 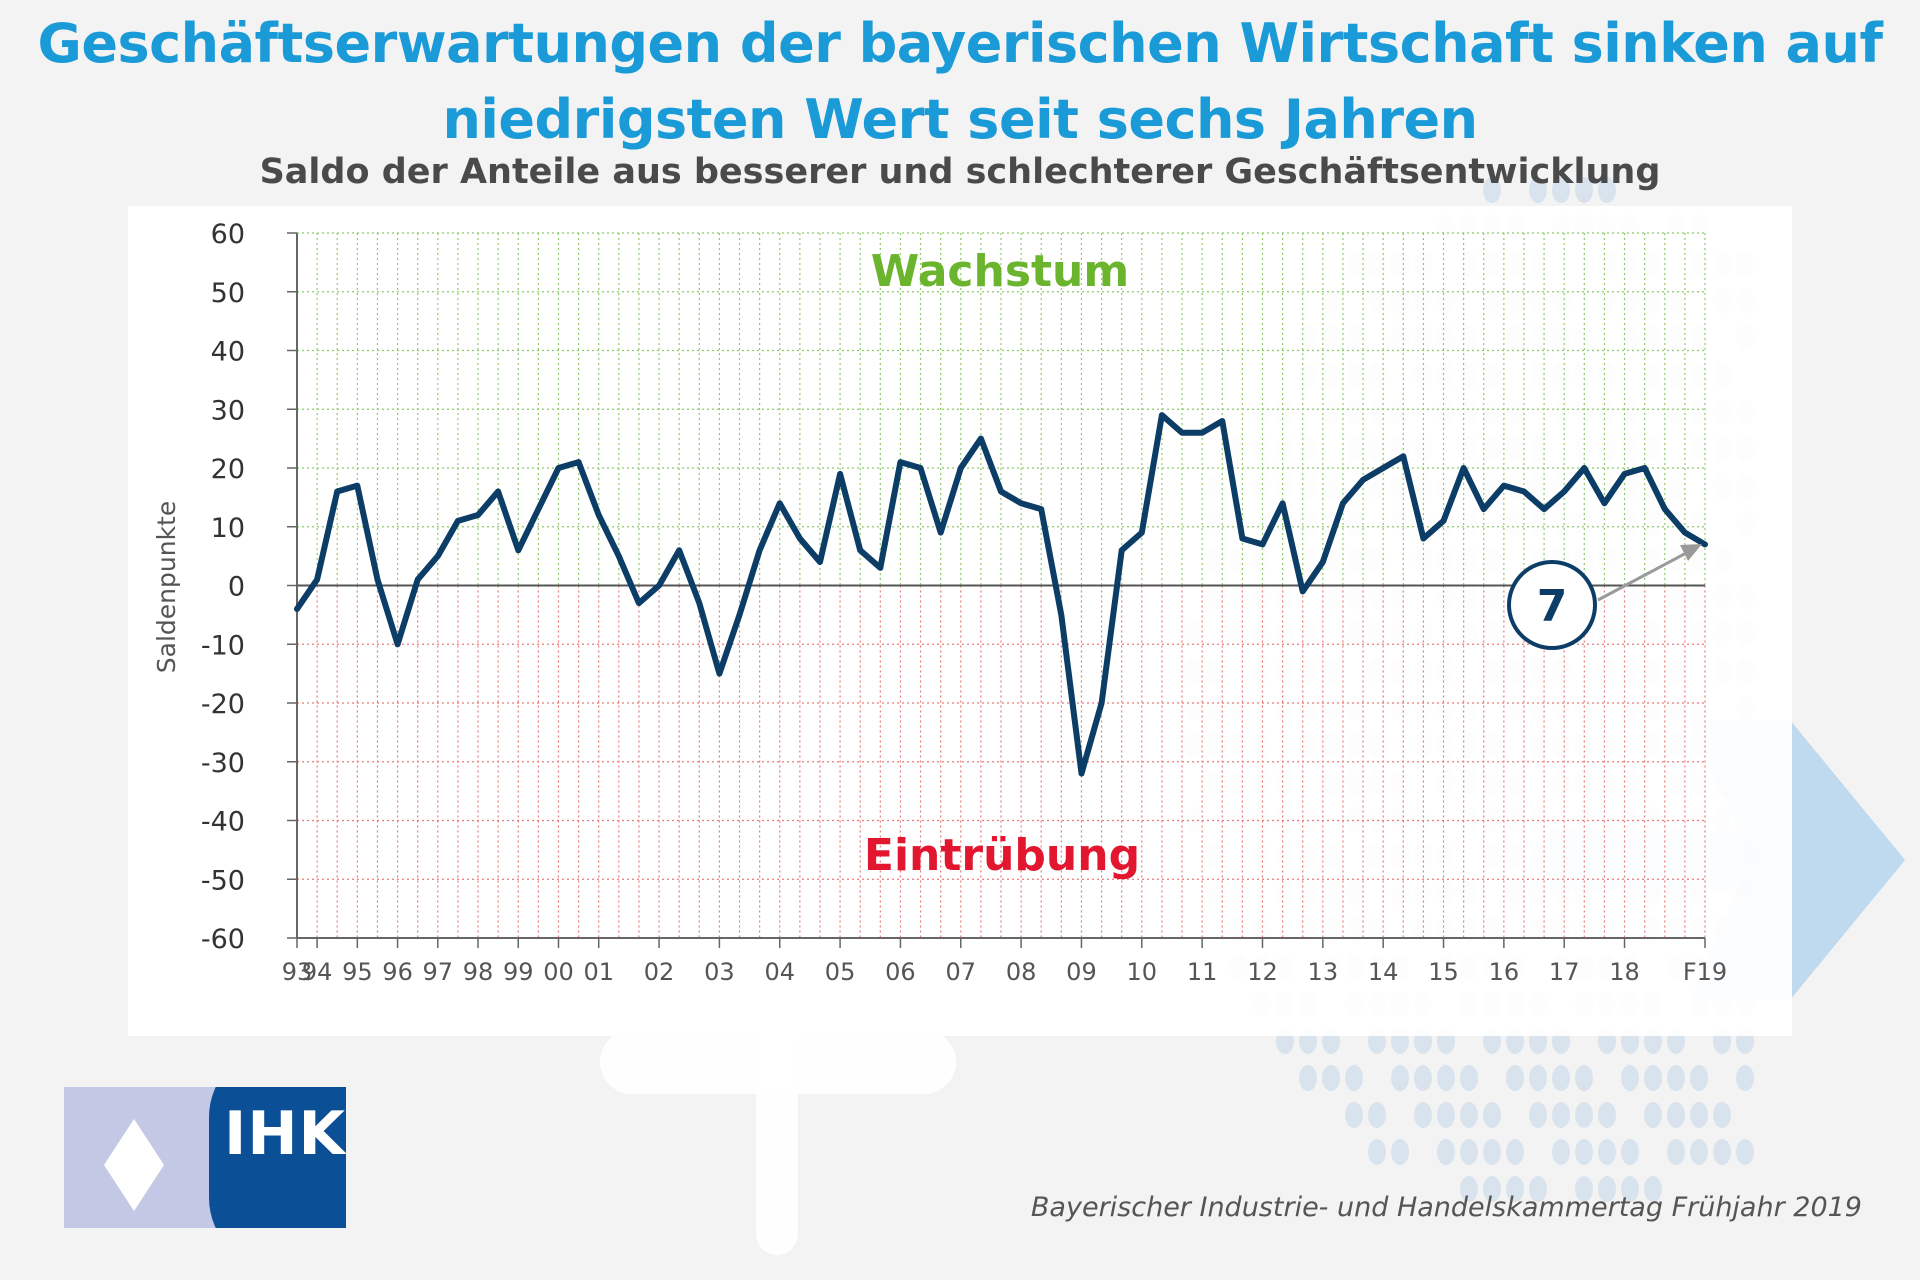 I want to click on growth-label: Wachstum, so click(x=1000, y=271).